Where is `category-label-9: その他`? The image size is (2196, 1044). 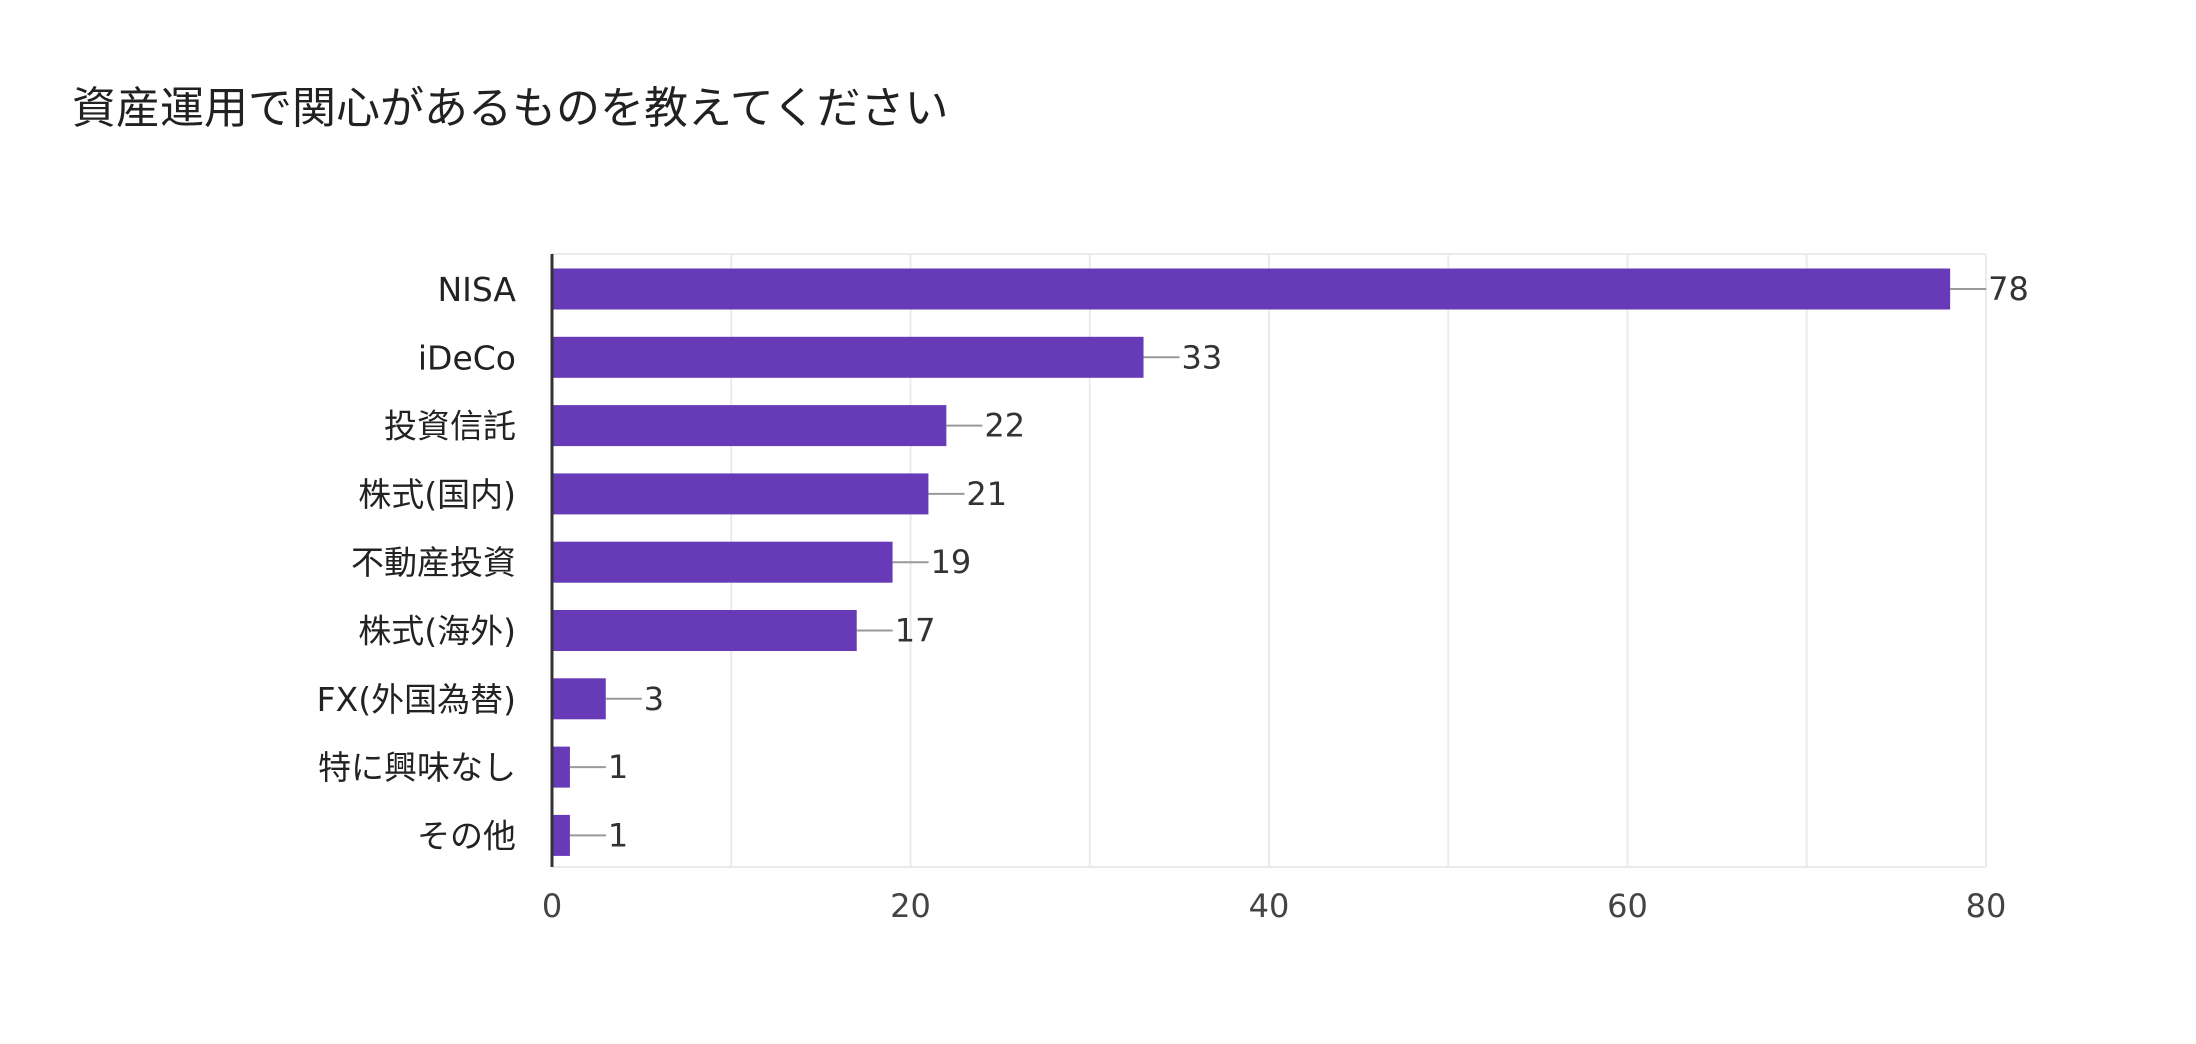 category-label-9: その他 is located at coordinates (466, 835).